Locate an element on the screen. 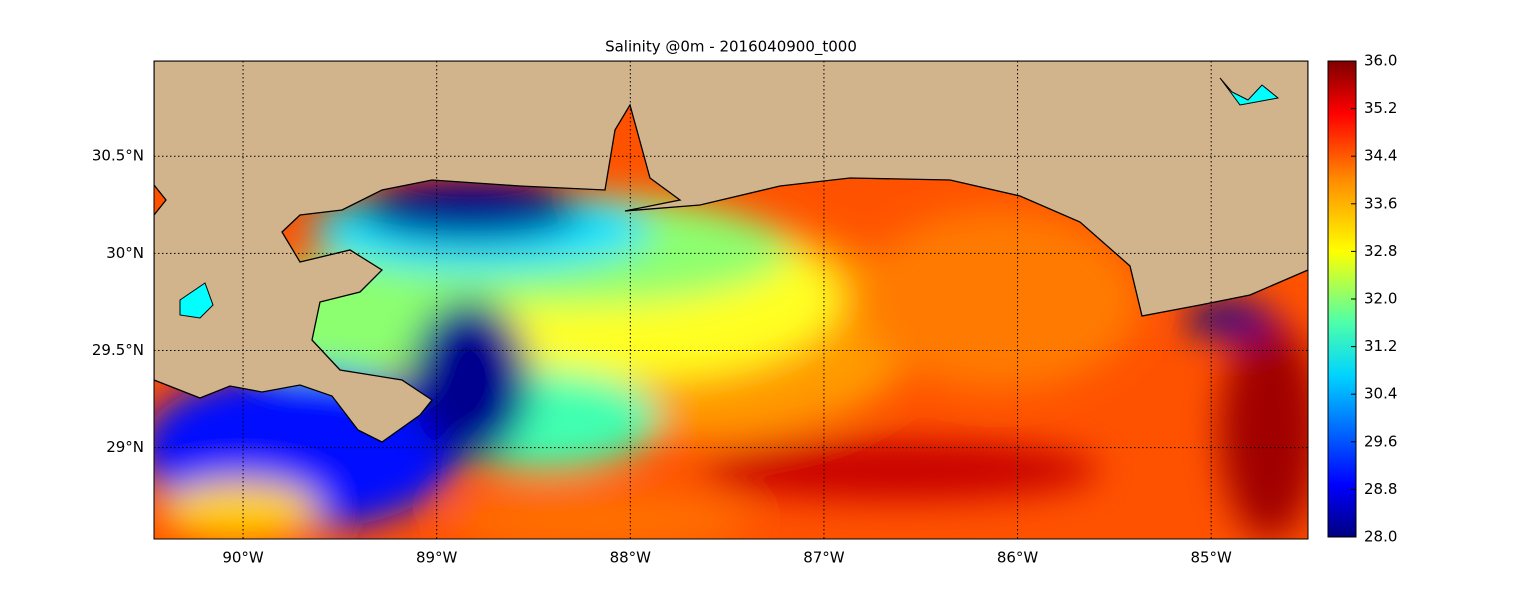 The height and width of the screenshot is (600, 1539). x-tick-label: 88°W is located at coordinates (631, 558).